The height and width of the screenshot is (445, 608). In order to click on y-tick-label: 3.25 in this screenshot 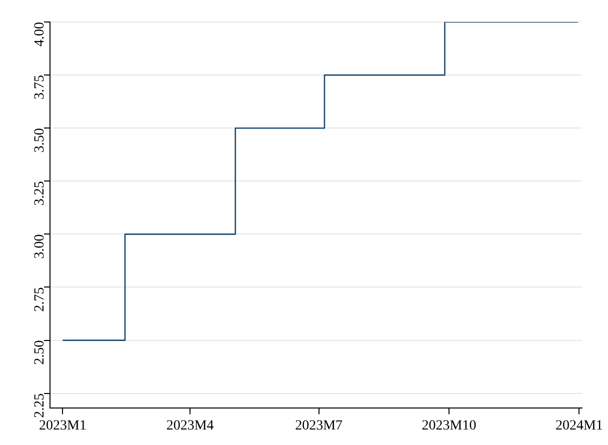, I will do `click(40, 193)`.